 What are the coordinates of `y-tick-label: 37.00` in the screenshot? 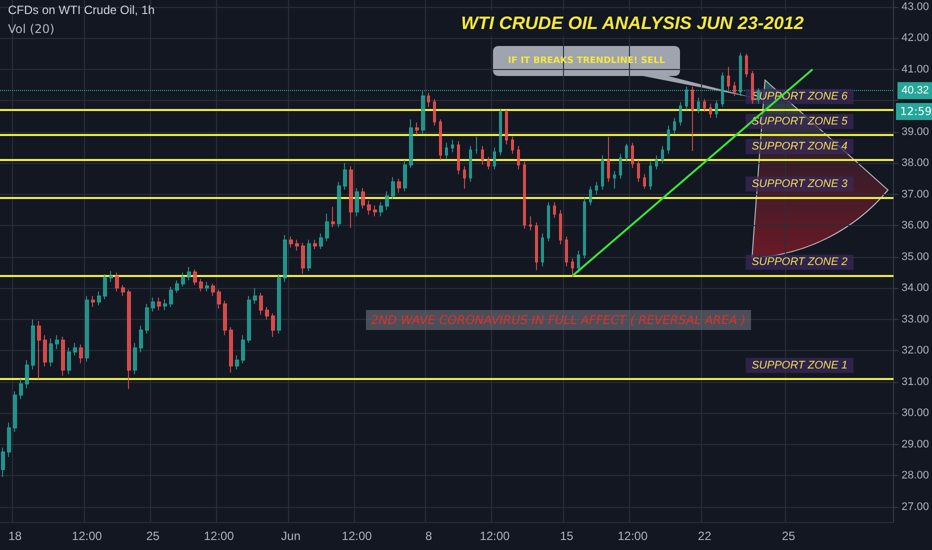 It's located at (915, 194).